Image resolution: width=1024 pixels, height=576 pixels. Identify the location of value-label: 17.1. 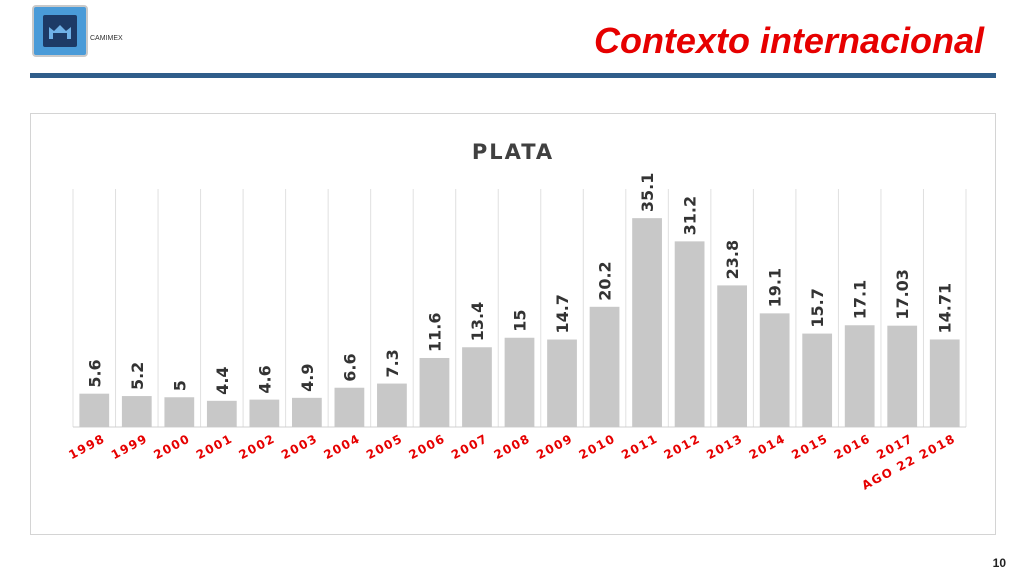
(860, 299).